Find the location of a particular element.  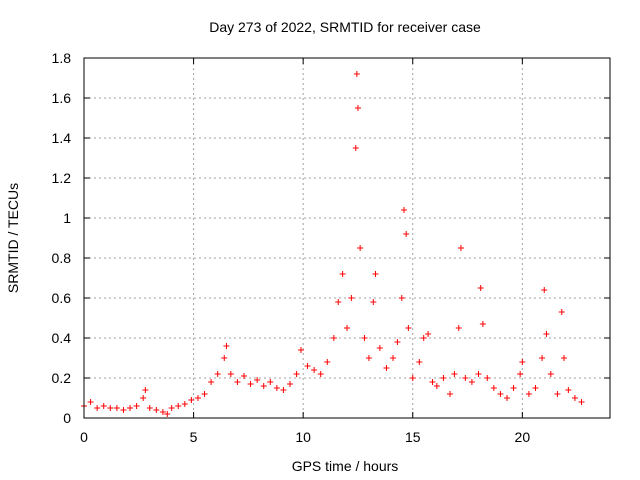

x-tick-label: 20 is located at coordinates (523, 437).